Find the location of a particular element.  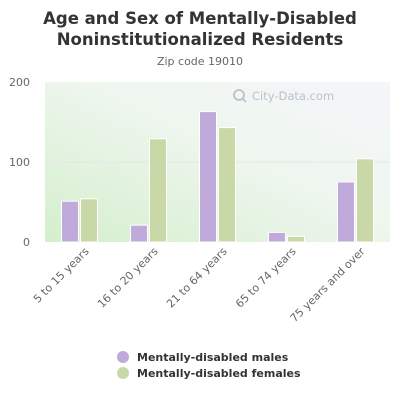

legend-label-males: Mentally-disabled males is located at coordinates (213, 357).